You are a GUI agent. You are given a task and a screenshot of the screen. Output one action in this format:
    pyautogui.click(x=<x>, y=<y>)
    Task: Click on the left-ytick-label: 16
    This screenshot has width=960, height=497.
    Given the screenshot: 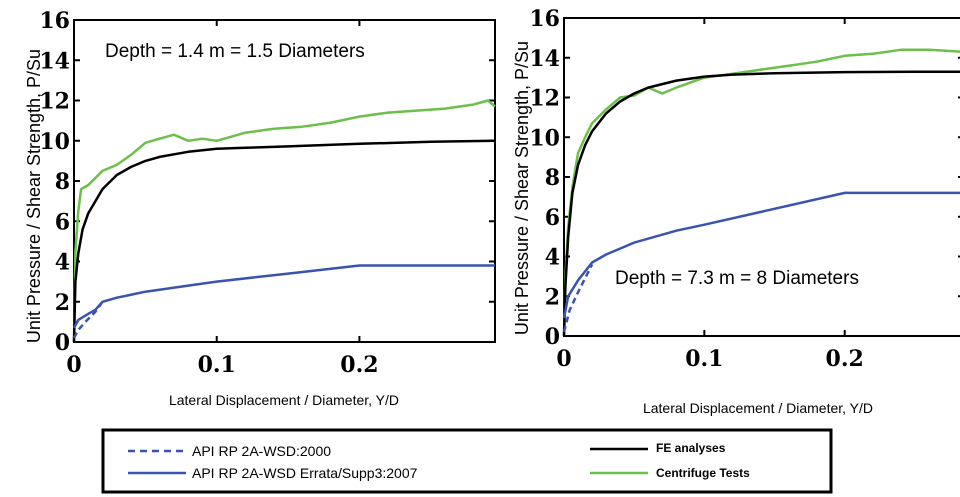 What is the action you would take?
    pyautogui.click(x=54, y=21)
    